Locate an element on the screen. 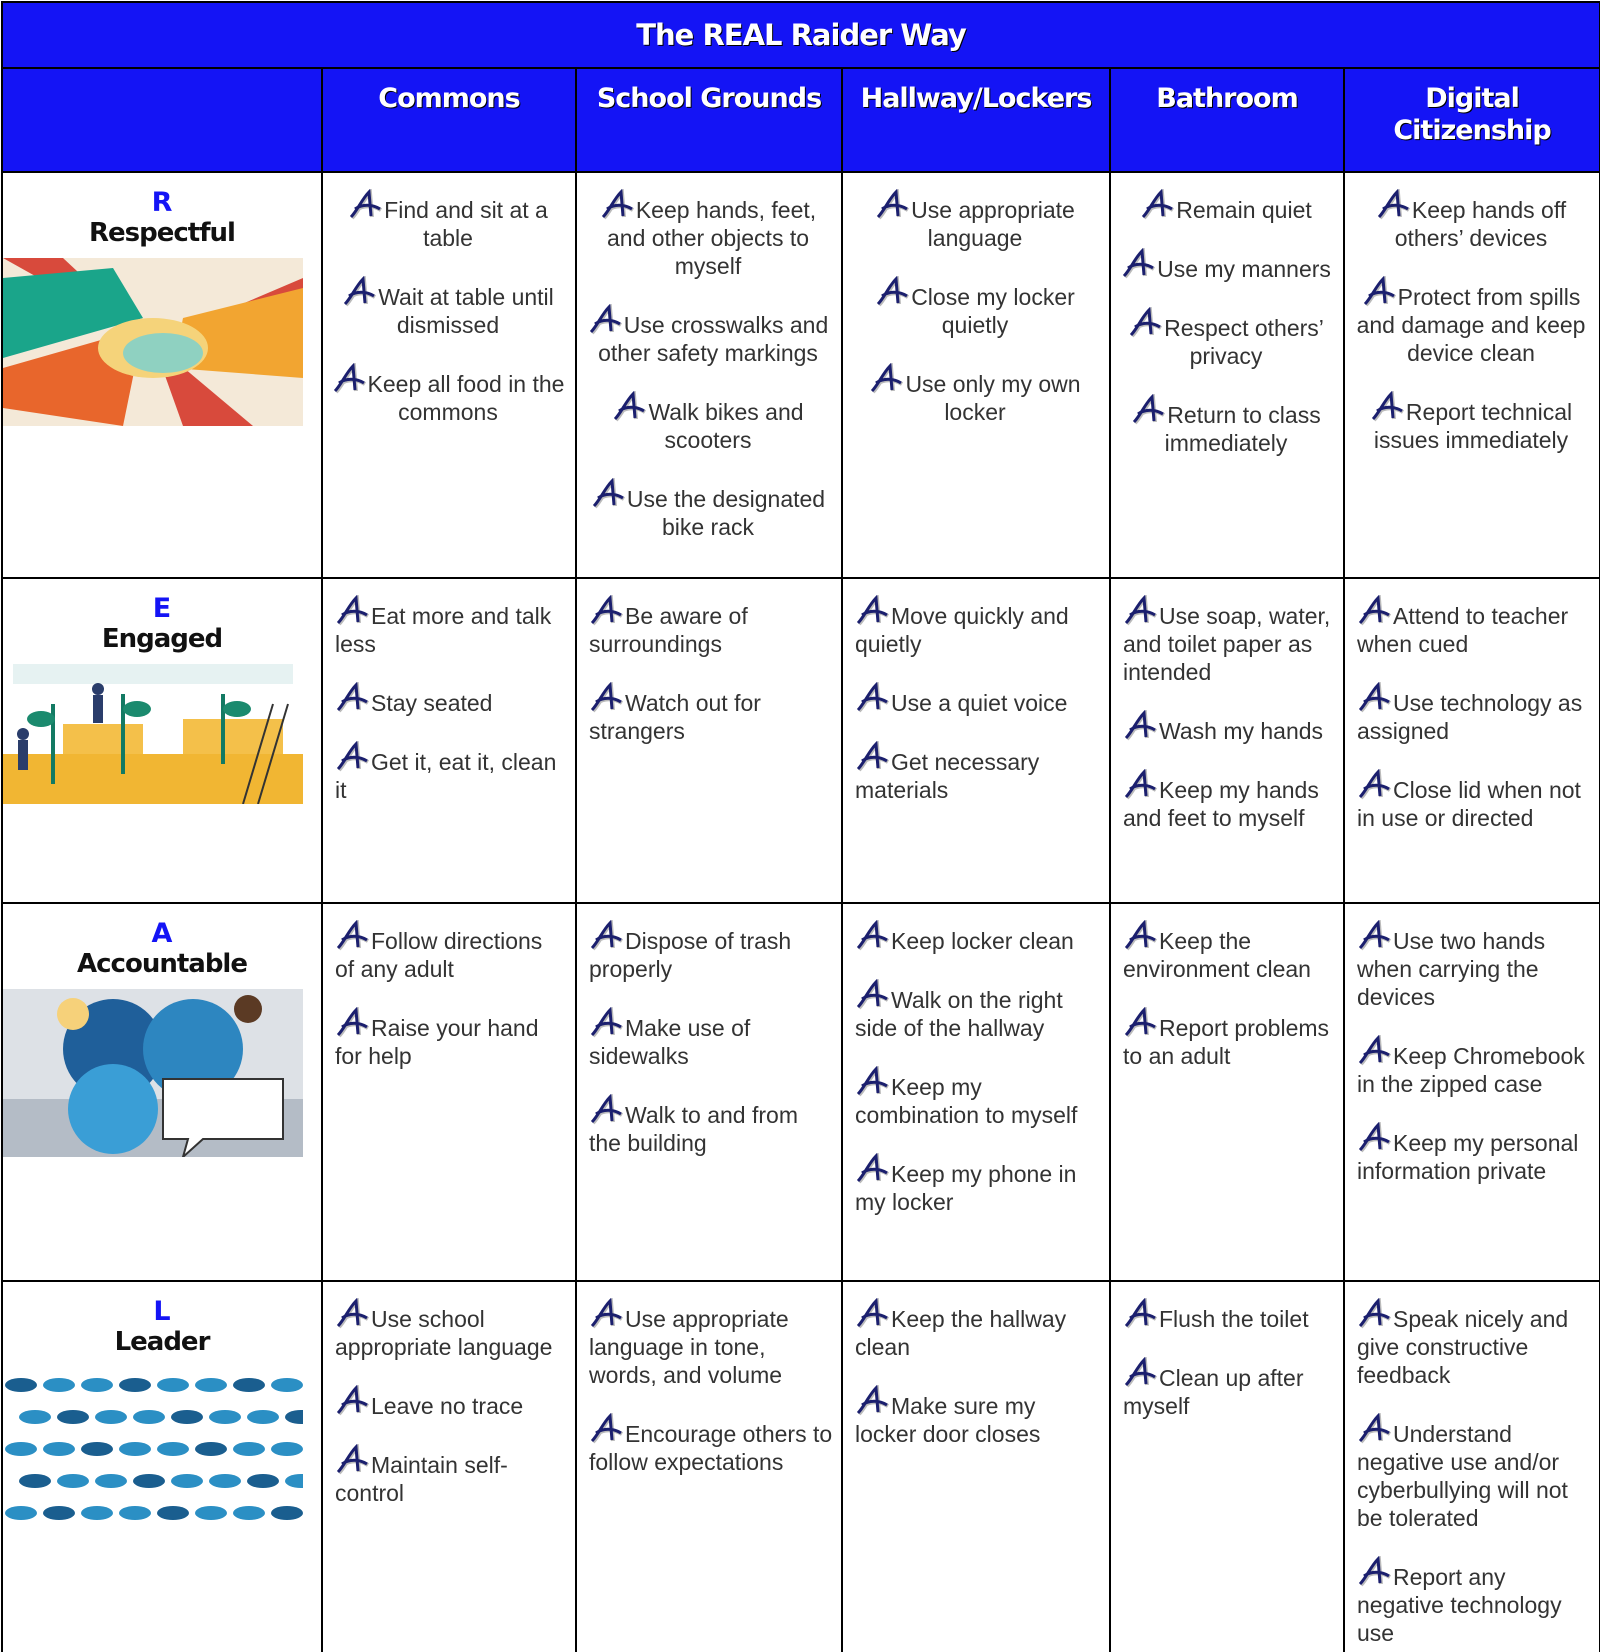  item-text: Remain quiet is located at coordinates (1244, 210).